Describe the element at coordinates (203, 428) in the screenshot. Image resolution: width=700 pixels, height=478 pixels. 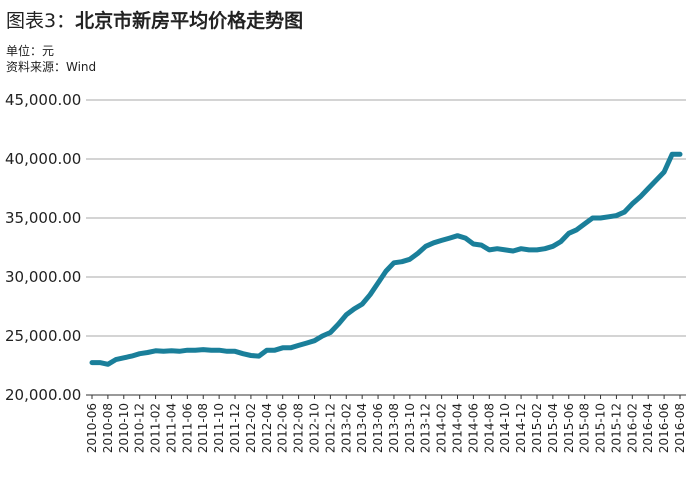
I see `x-tick-label: 2011-08` at that location.